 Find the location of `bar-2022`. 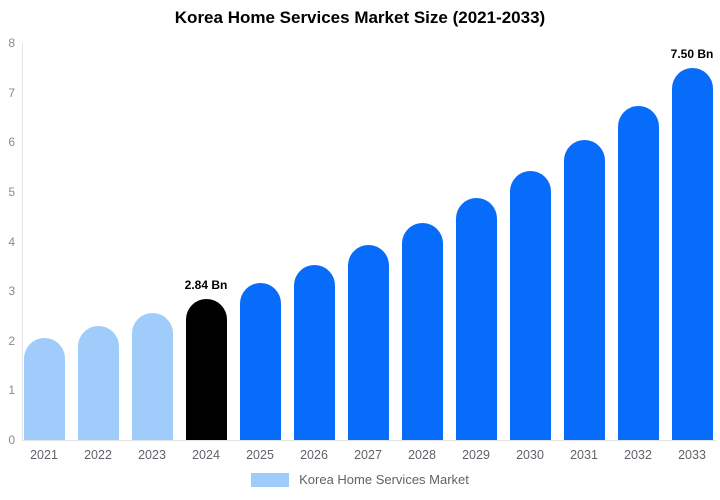

bar-2022 is located at coordinates (98, 382).